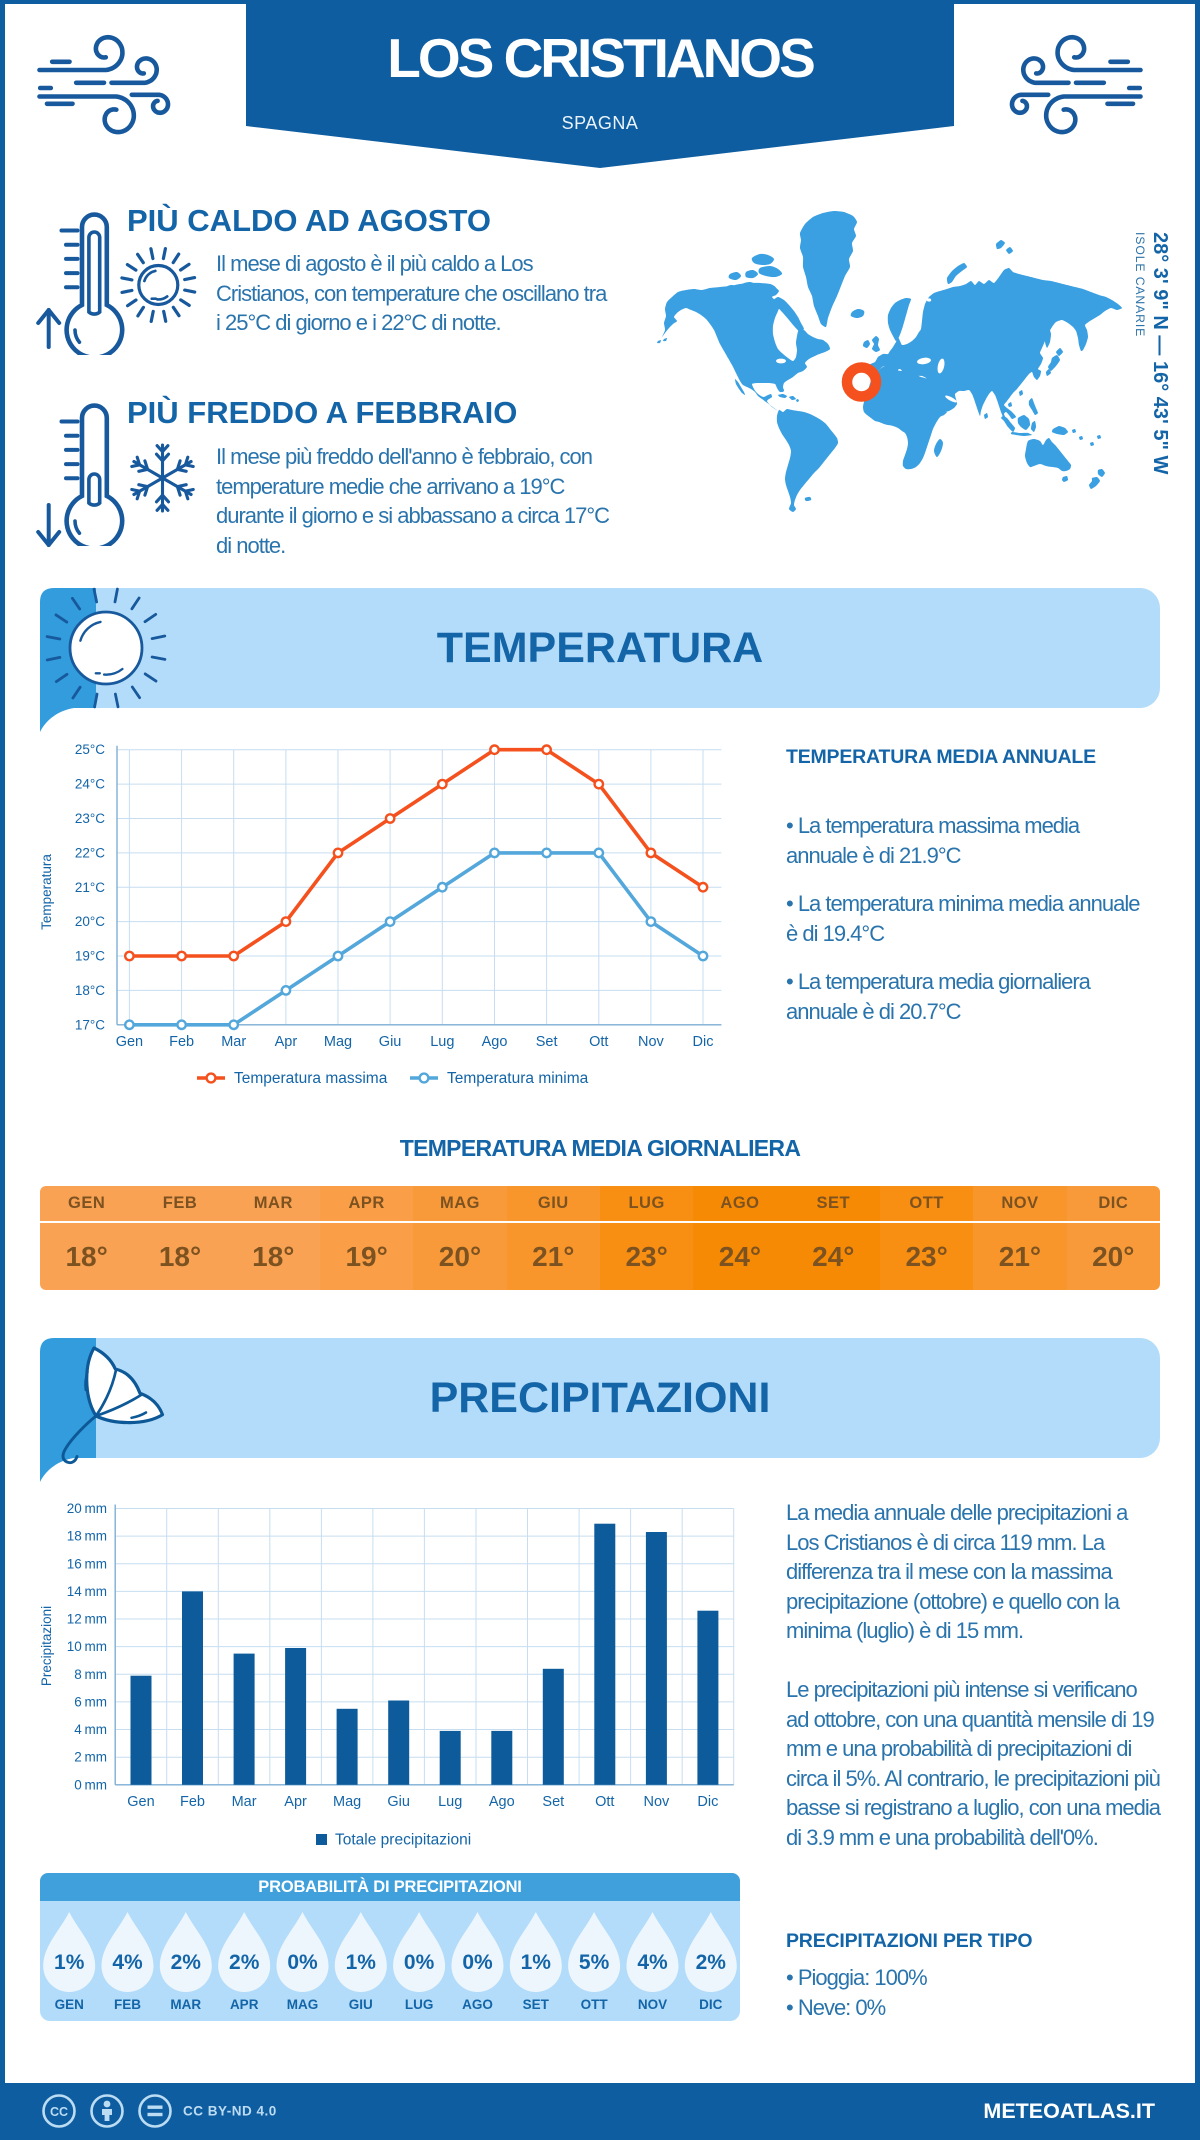  I want to click on svg-text: 12 mm, so click(87, 1619).